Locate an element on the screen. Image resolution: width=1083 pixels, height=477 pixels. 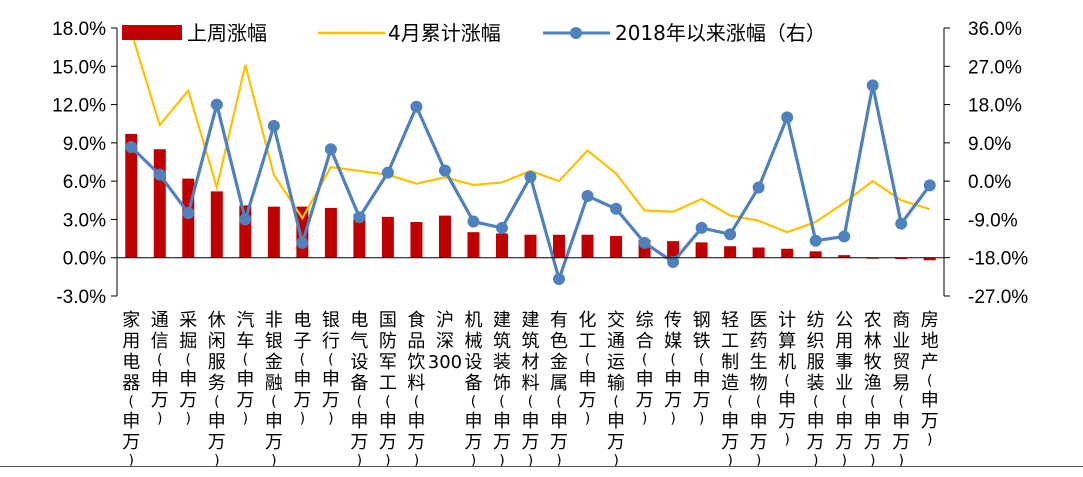
category-label: 传媒(申万) is located at coordinates (673, 368).